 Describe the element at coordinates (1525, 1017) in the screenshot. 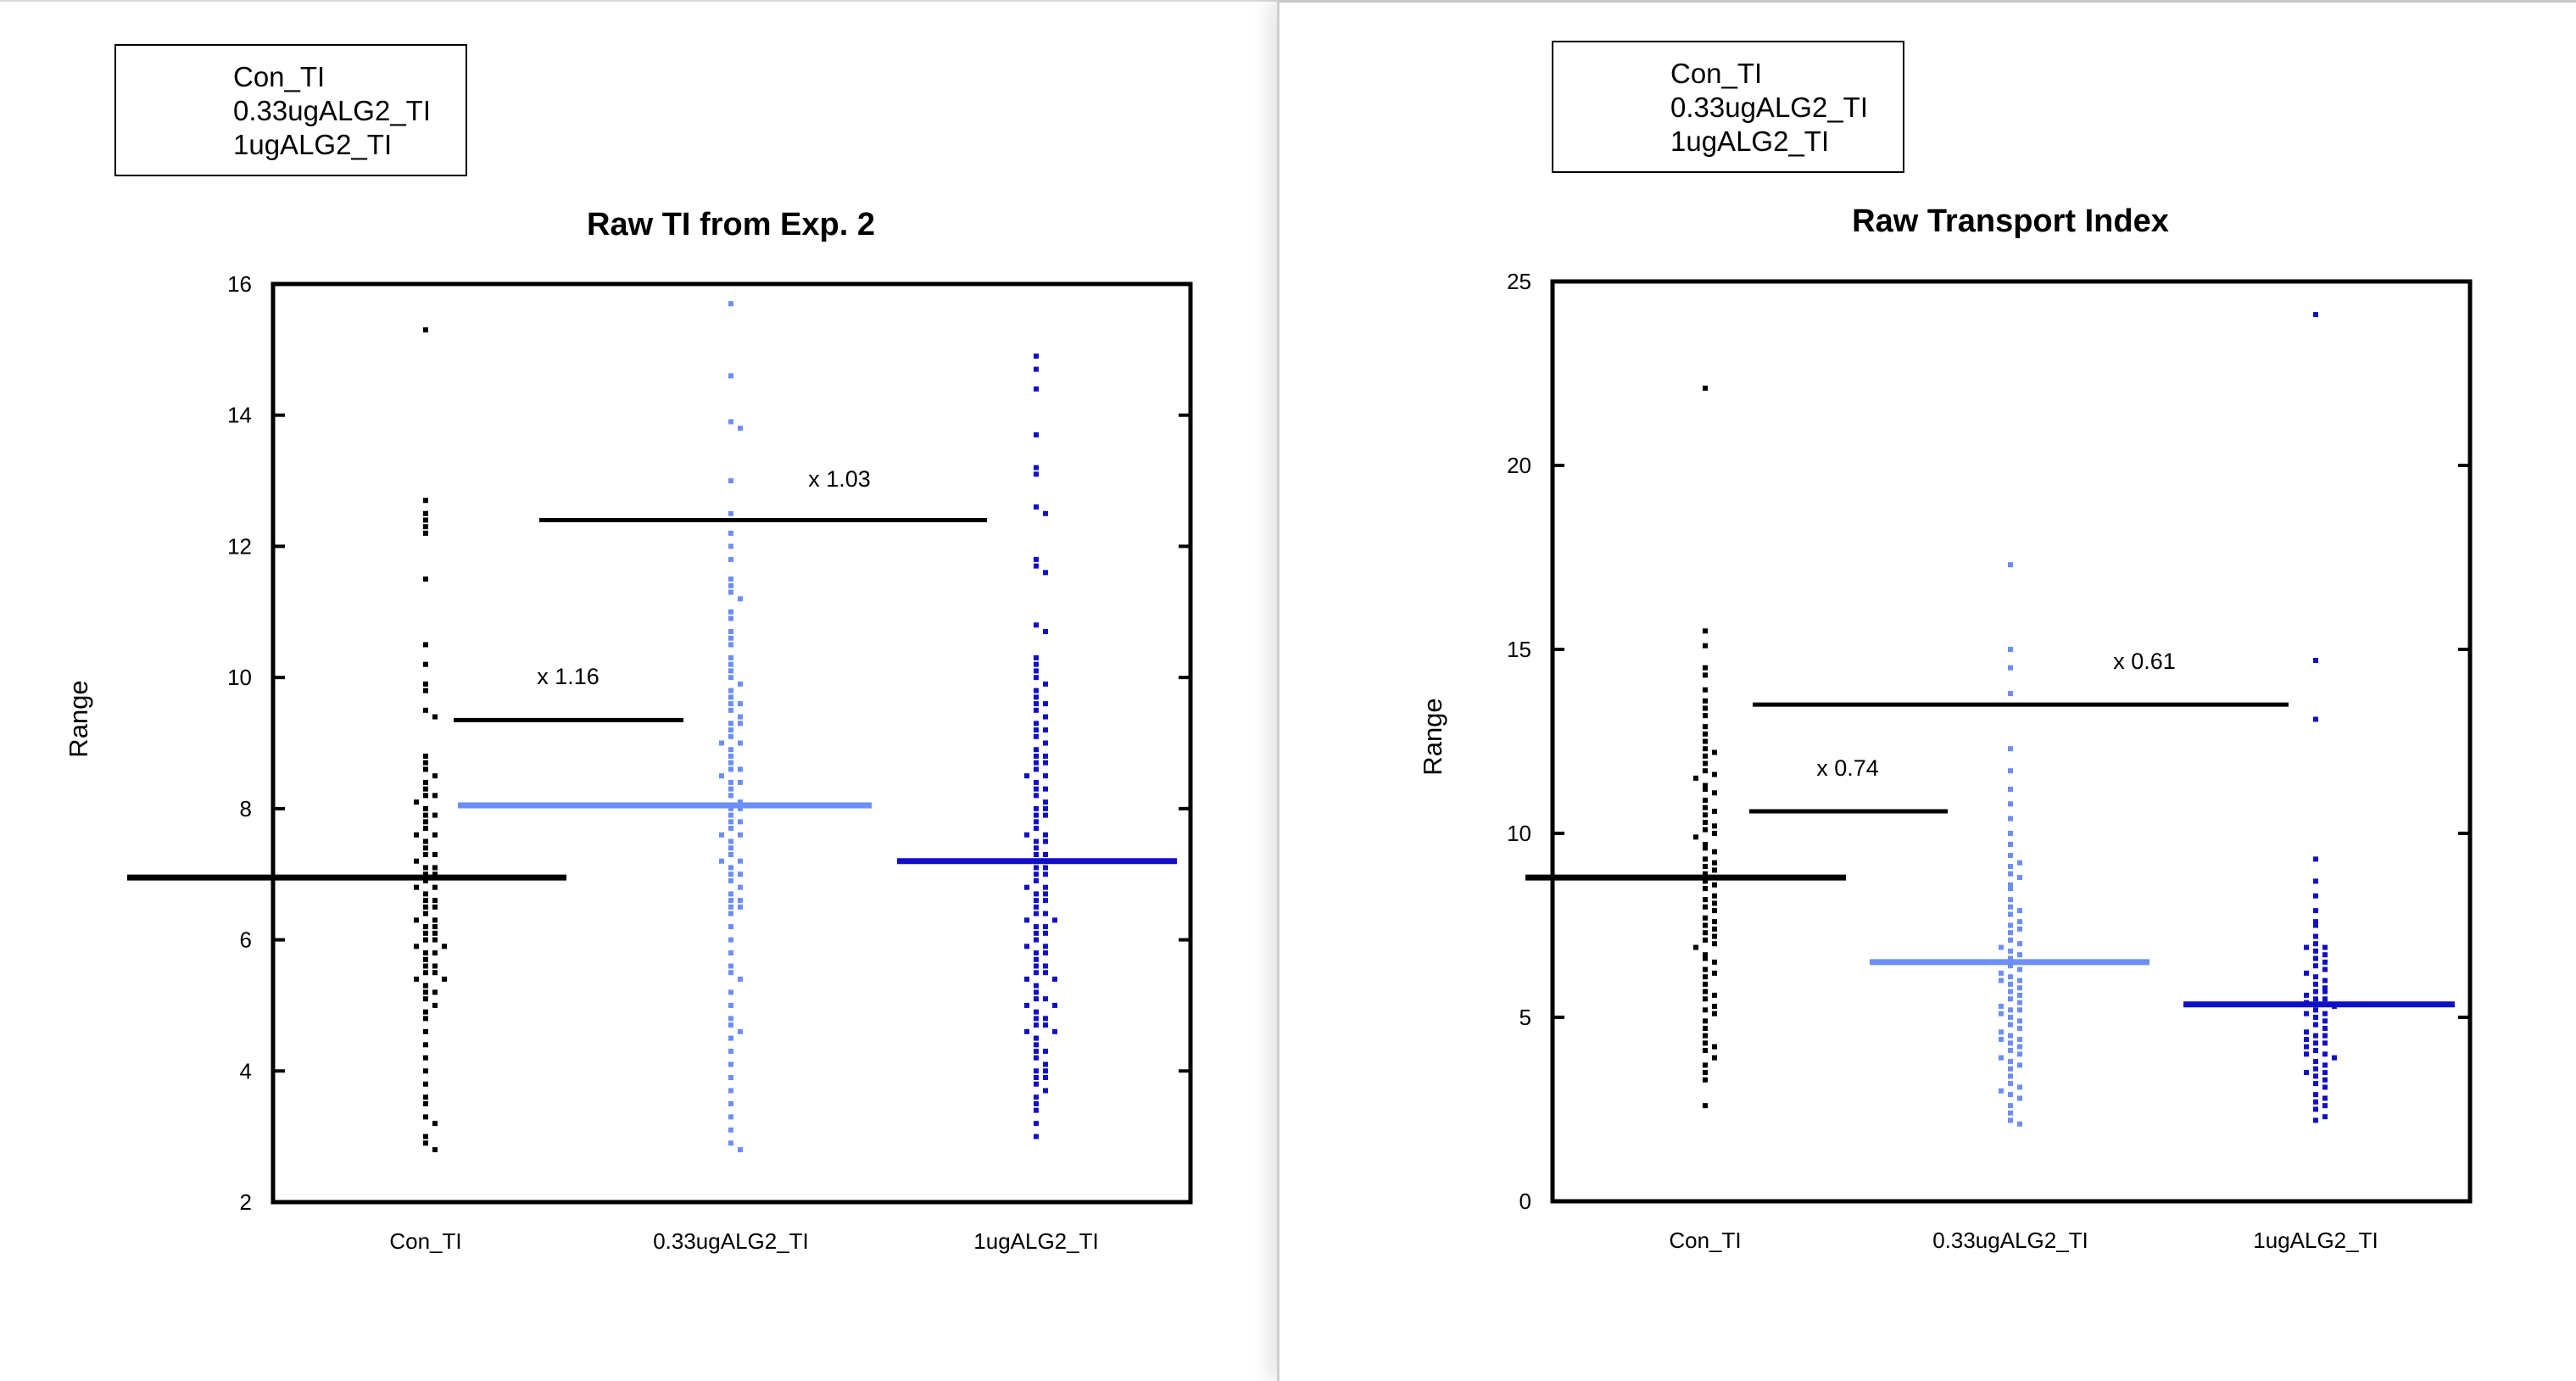

I see `y-tick-label: 5` at that location.